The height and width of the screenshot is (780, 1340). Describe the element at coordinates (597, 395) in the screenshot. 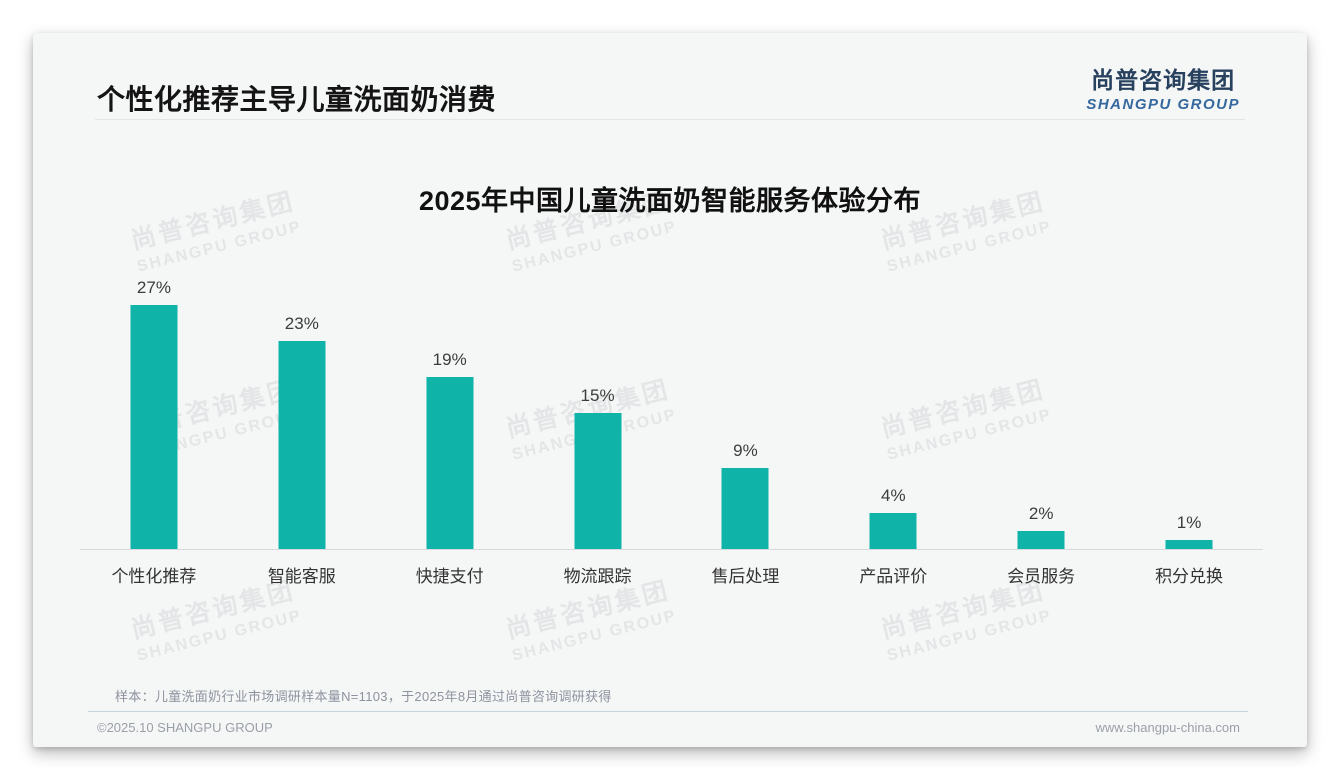

I see `bar-value-label: 15%` at that location.